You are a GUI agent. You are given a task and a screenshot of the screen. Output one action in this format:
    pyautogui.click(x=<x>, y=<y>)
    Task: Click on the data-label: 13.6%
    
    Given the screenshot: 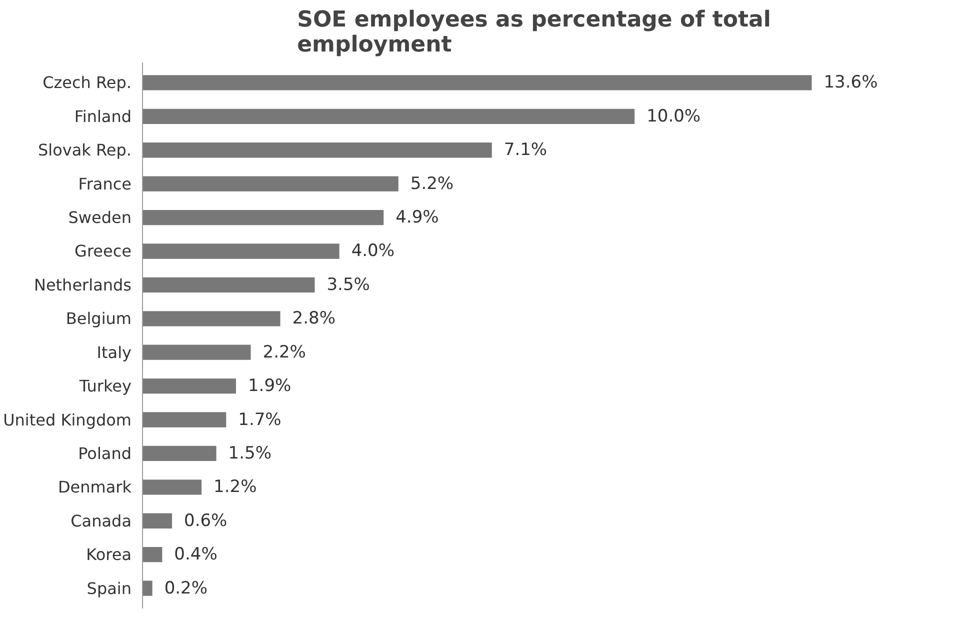 What is the action you would take?
    pyautogui.click(x=851, y=82)
    